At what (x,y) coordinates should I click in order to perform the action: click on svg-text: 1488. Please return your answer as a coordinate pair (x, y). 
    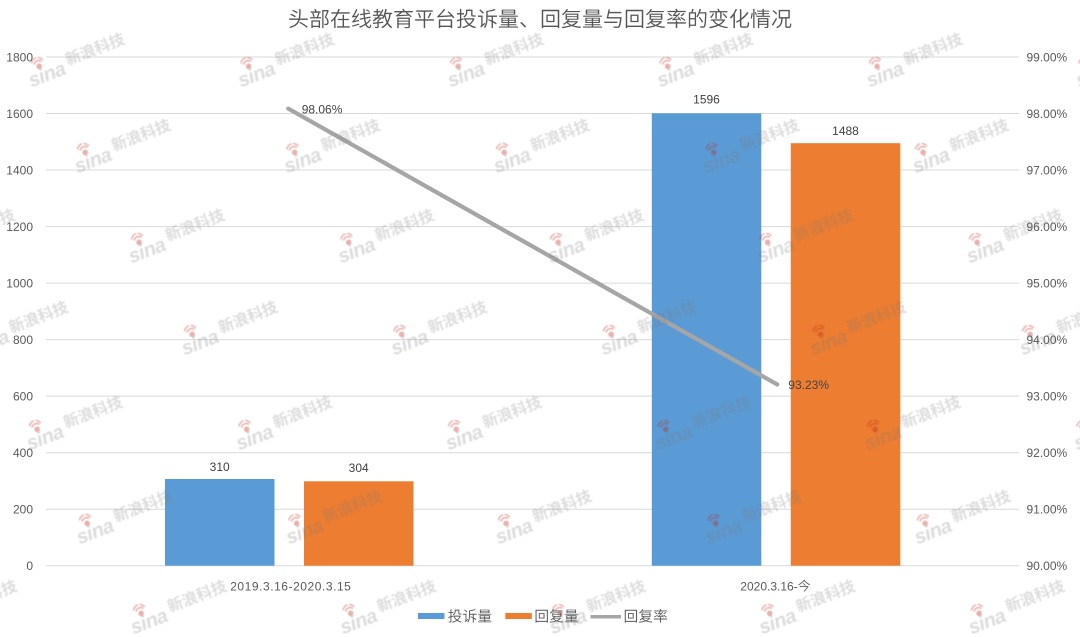
    Looking at the image, I should click on (845, 131).